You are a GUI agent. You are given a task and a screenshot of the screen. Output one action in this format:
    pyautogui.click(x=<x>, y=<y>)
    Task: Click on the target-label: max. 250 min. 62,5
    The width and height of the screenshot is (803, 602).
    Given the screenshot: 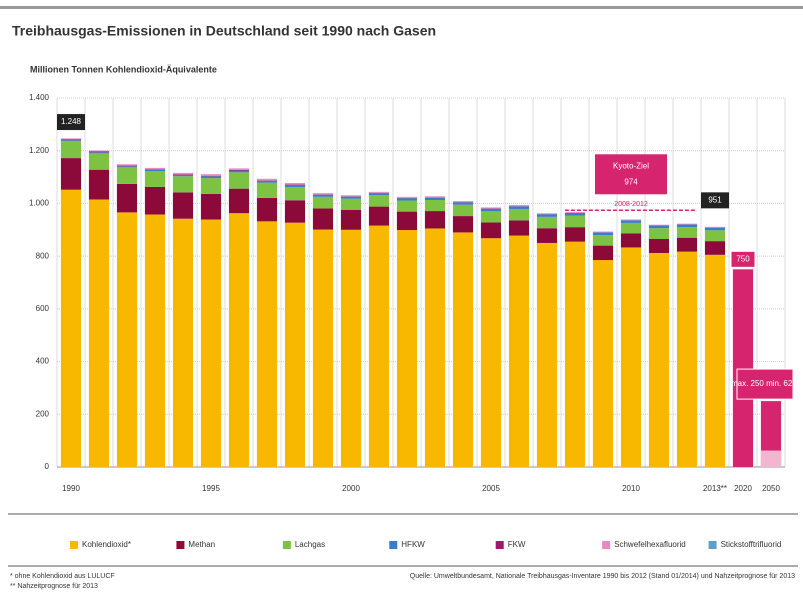 What is the action you would take?
    pyautogui.click(x=765, y=383)
    